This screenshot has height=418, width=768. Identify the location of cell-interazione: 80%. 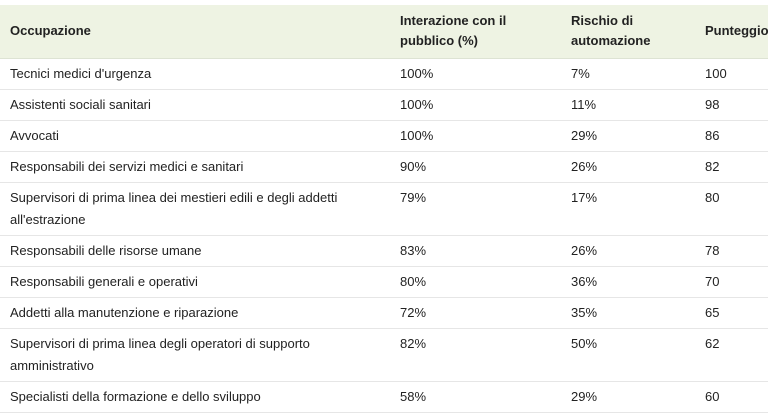
(477, 282).